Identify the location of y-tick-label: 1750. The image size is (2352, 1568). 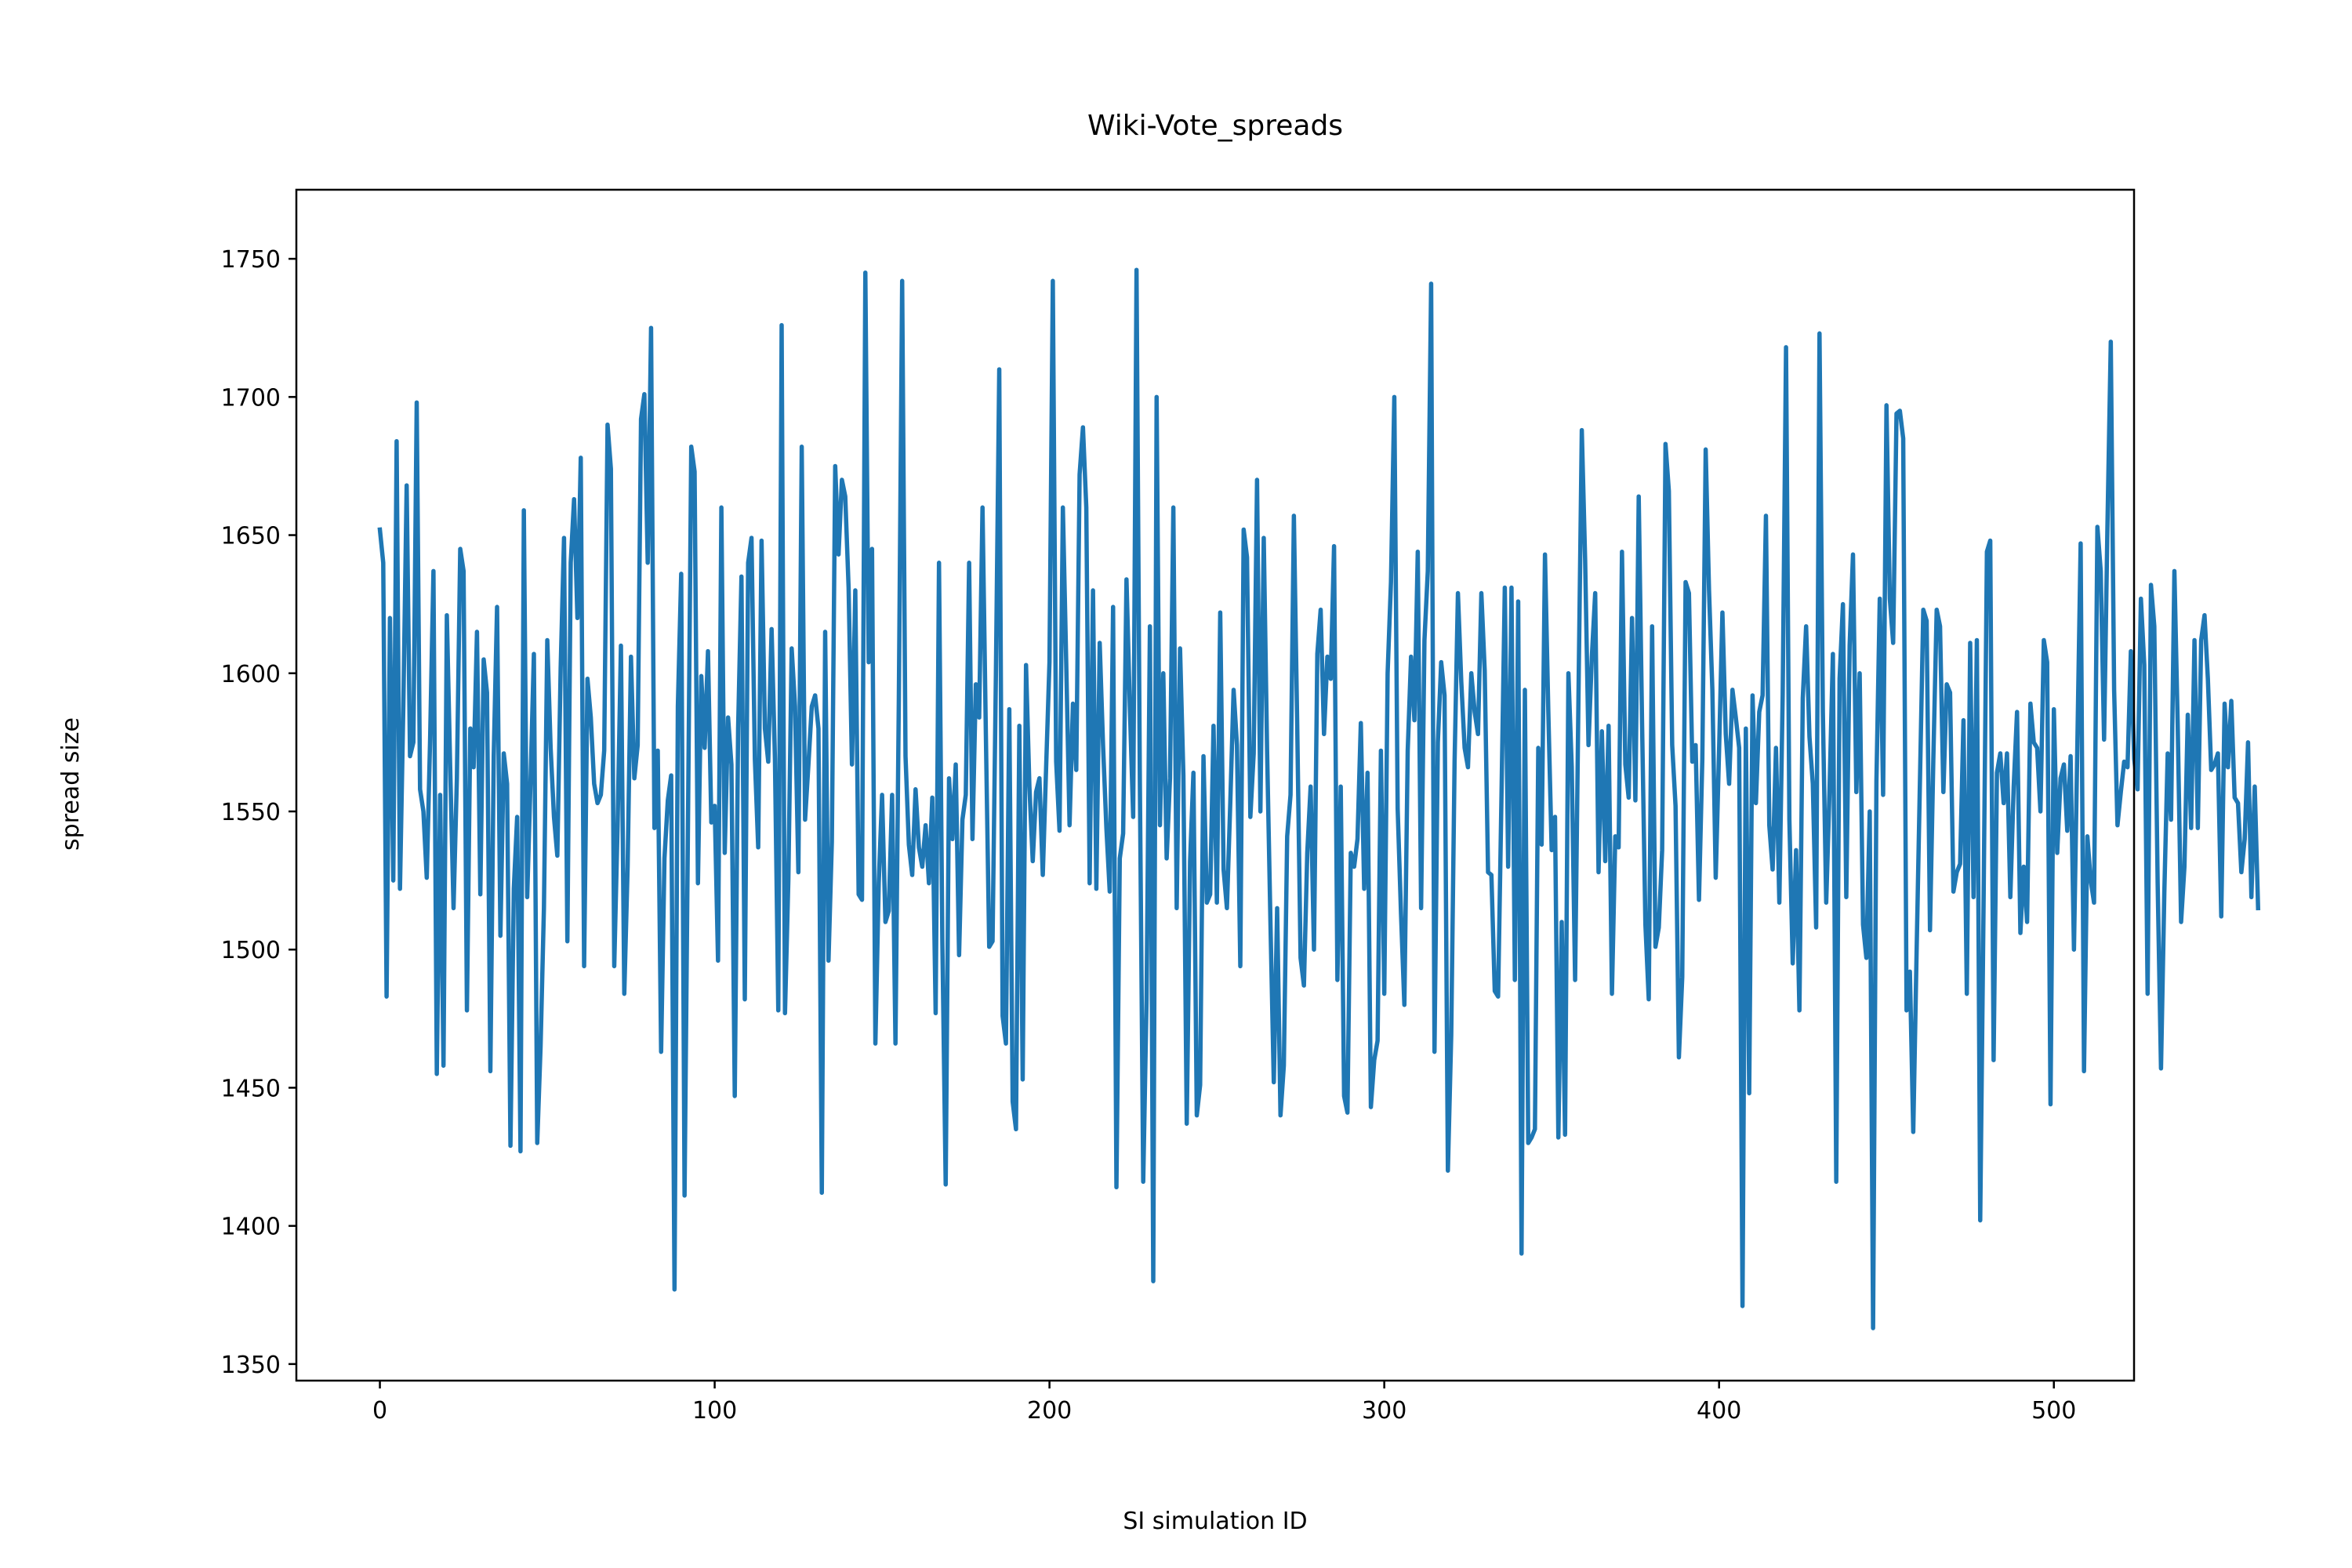
(251, 260).